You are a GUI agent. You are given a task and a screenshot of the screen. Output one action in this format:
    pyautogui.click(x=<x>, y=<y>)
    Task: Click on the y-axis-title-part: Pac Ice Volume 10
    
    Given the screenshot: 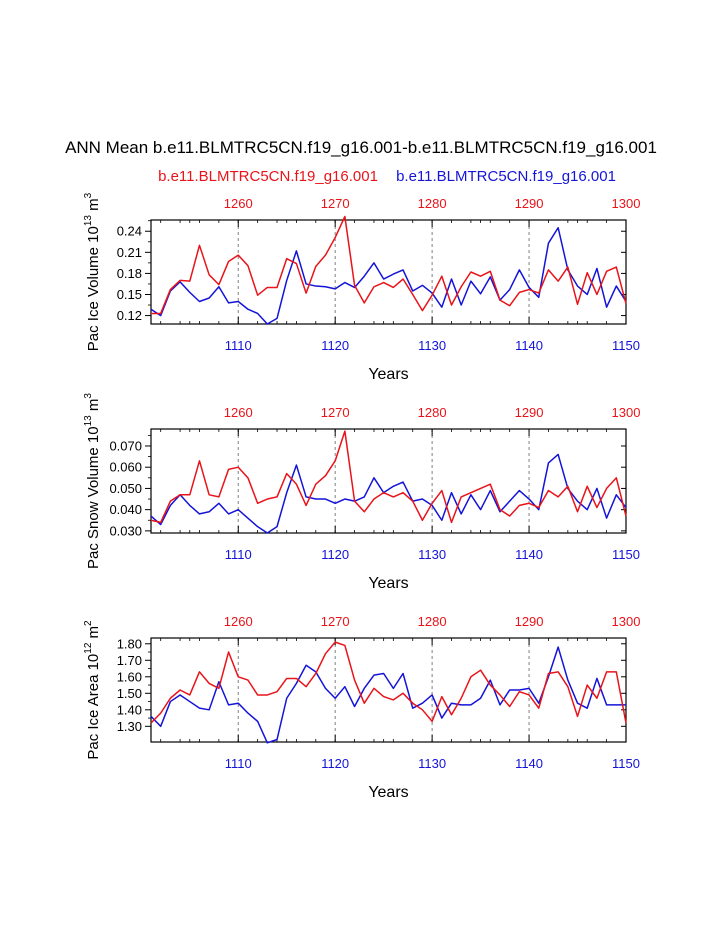 What is the action you would take?
    pyautogui.click(x=93, y=288)
    